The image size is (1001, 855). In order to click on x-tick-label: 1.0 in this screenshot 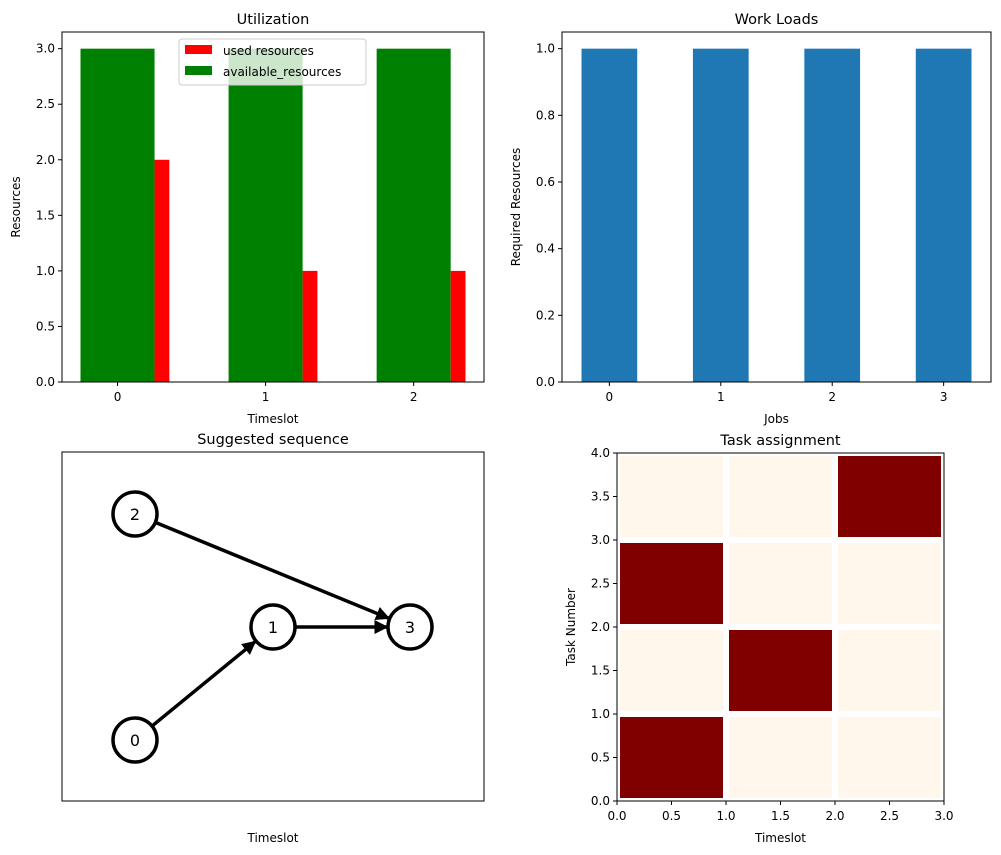, I will do `click(725, 816)`.